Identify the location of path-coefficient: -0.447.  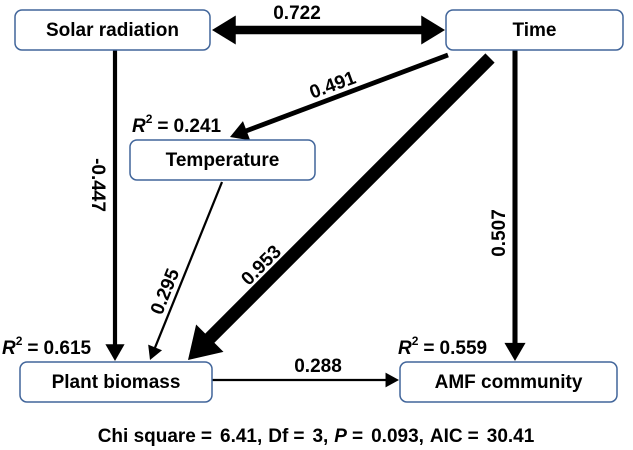
(97, 185).